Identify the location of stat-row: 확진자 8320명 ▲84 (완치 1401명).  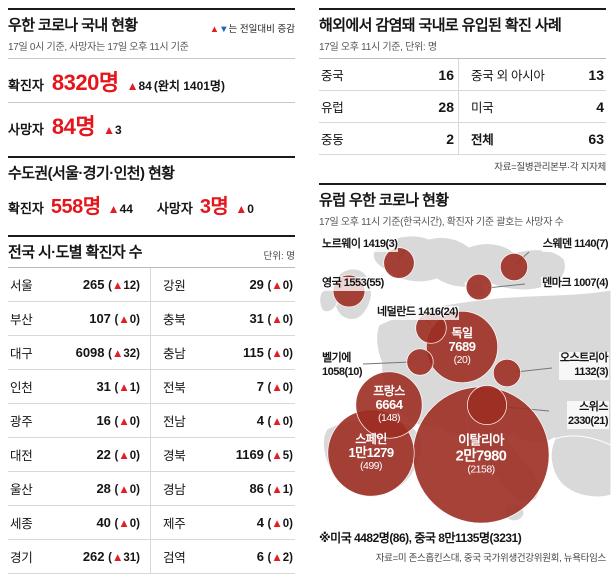
(151, 81).